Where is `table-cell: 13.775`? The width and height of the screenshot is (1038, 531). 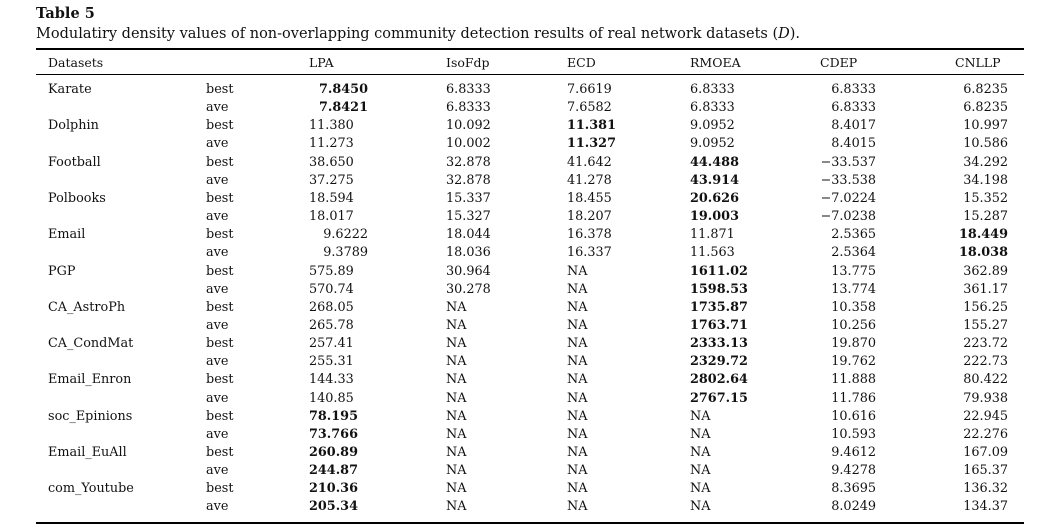 table-cell: 13.775 is located at coordinates (853, 271).